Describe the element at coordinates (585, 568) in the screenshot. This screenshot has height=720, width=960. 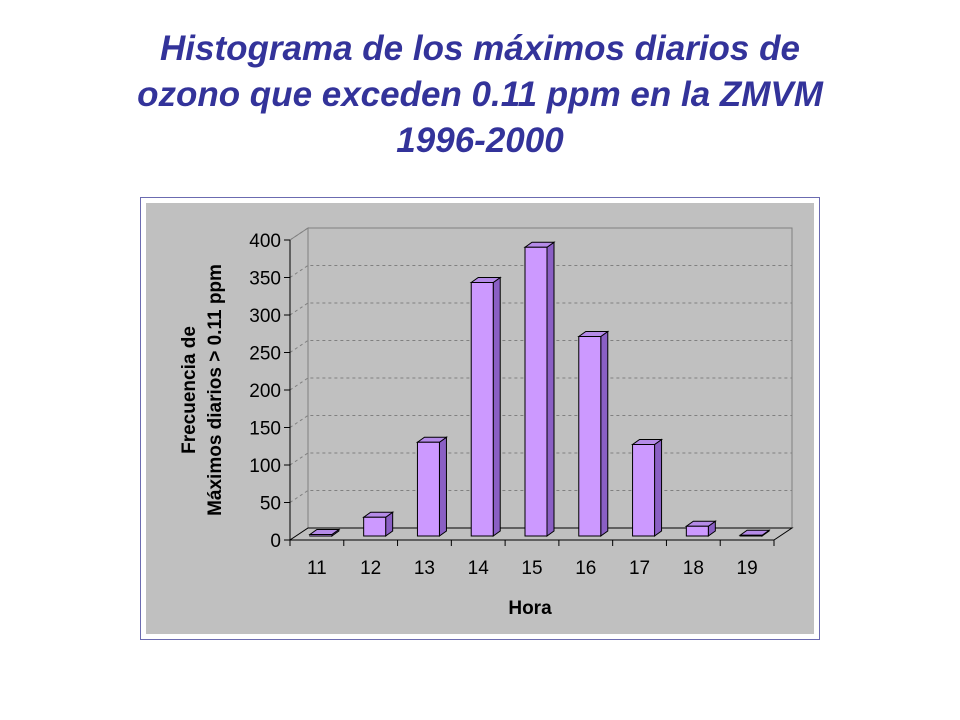
I see `x-tick-label: 16` at that location.